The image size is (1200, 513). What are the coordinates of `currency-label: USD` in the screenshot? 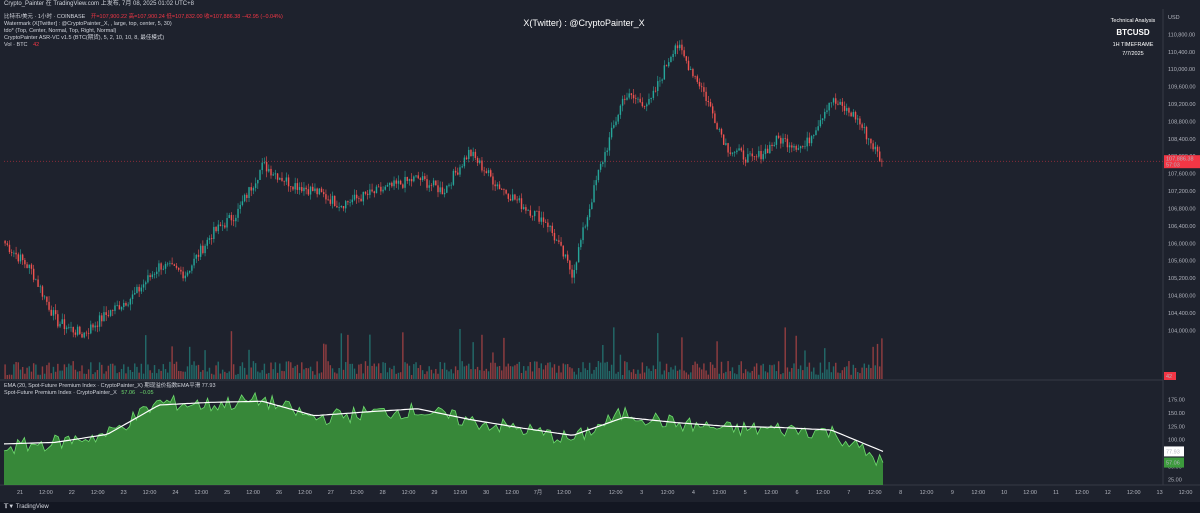 It's located at (1174, 18).